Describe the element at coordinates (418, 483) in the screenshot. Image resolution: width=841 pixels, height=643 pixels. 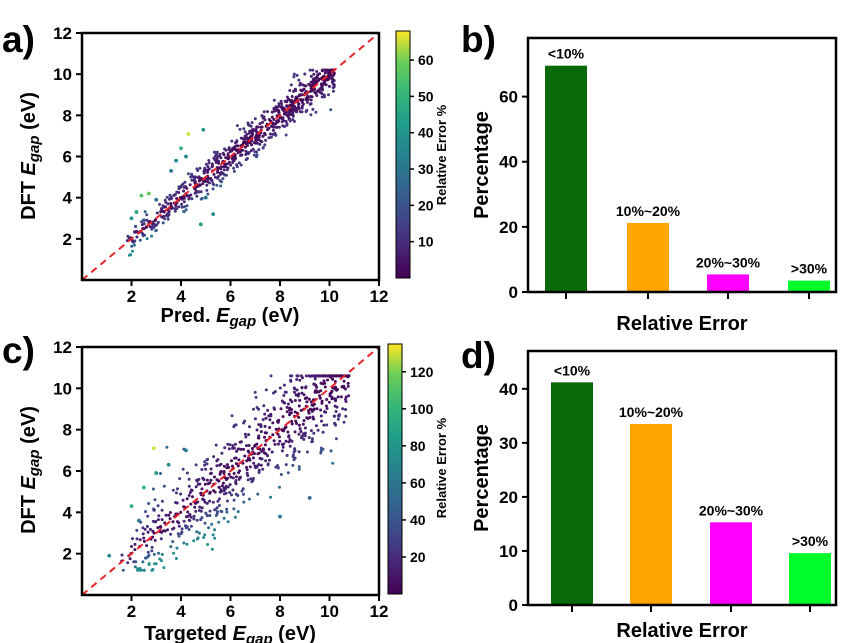
I see `colorbar-tick-label: 60` at that location.